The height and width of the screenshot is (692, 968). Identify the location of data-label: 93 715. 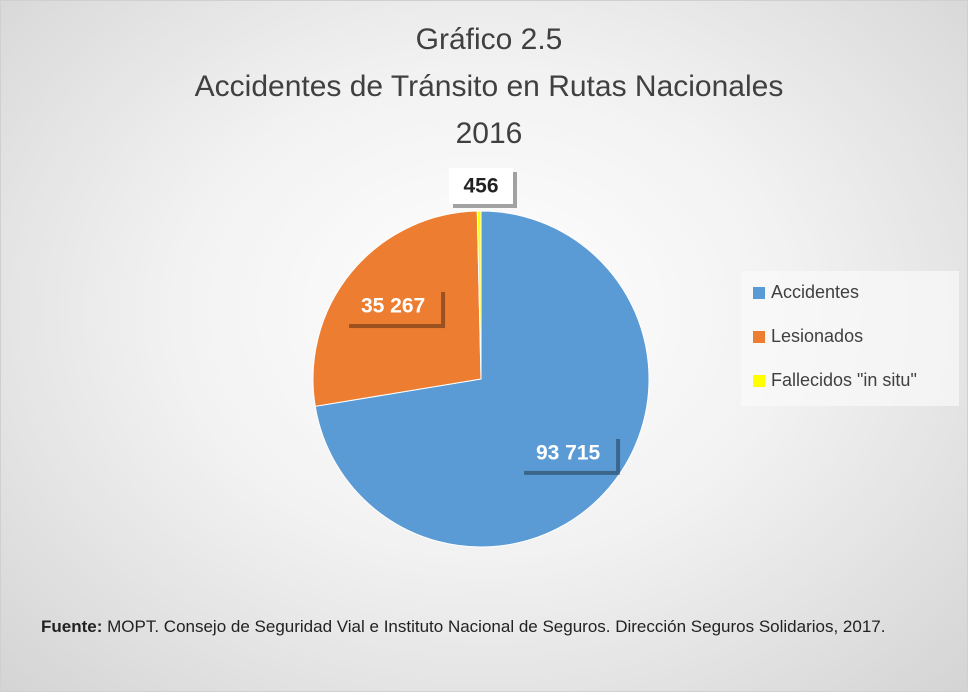
(568, 452).